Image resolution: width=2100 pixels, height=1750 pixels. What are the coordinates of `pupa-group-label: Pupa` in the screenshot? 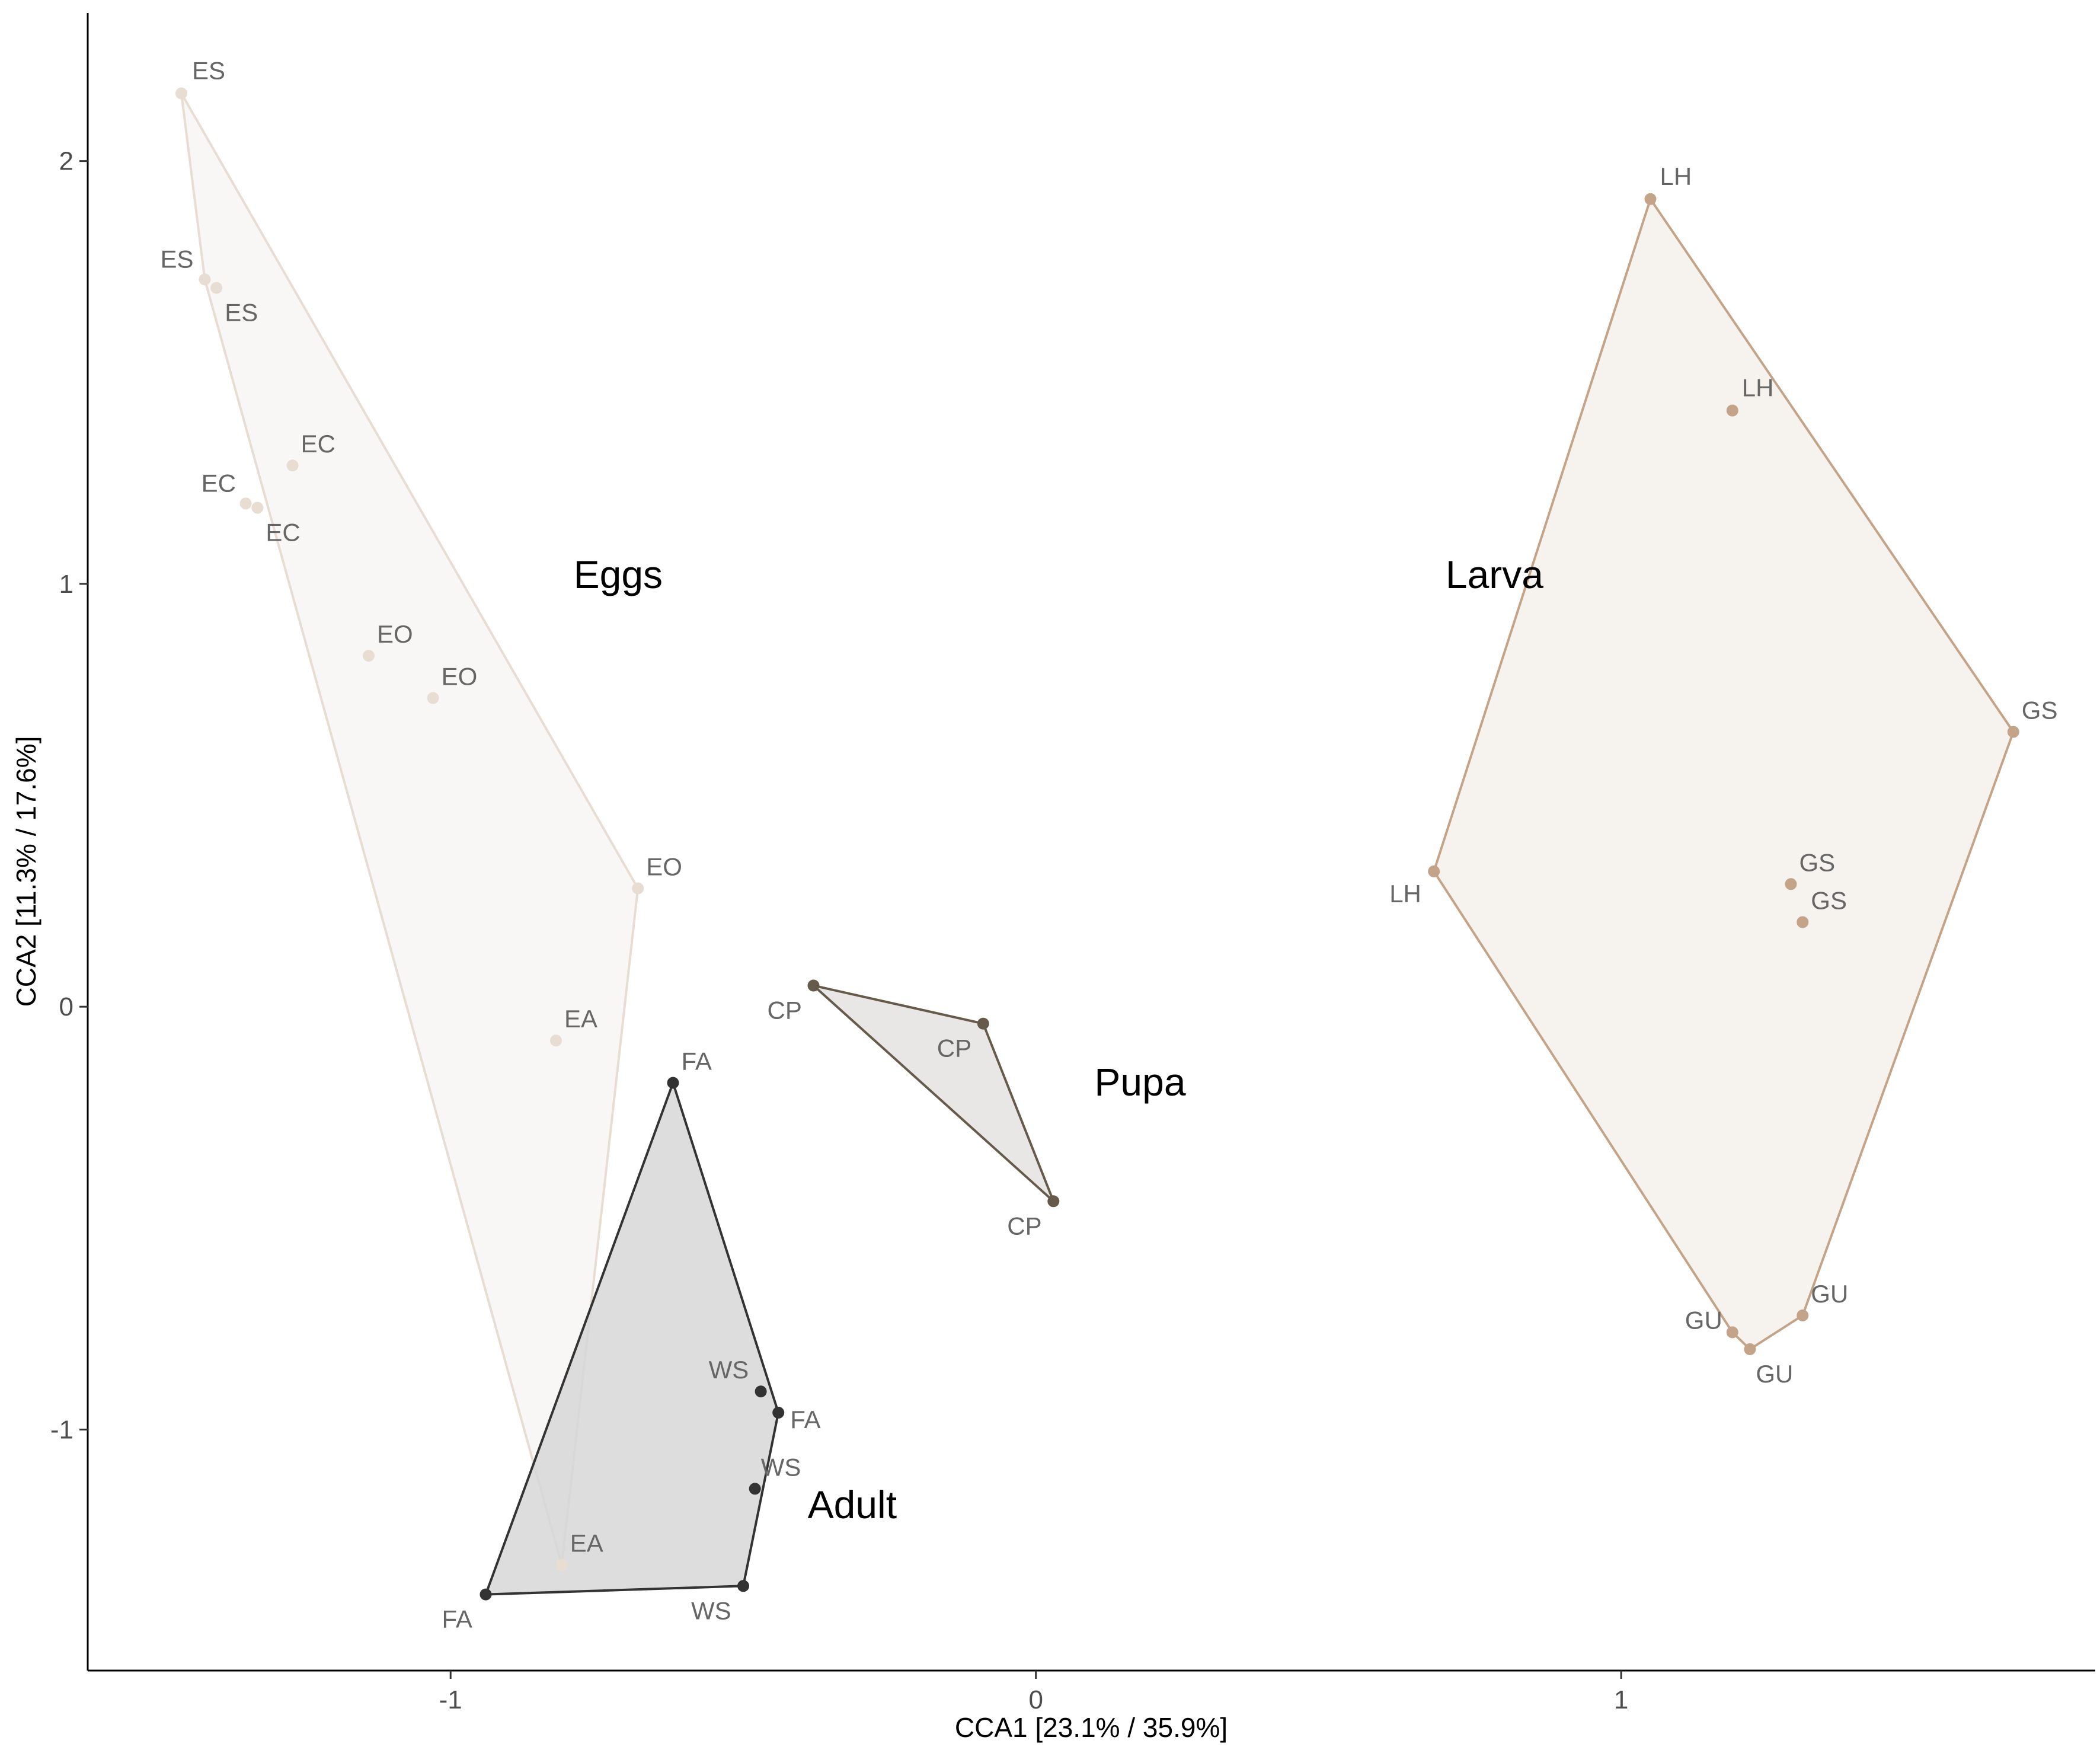 It's located at (1139, 1082).